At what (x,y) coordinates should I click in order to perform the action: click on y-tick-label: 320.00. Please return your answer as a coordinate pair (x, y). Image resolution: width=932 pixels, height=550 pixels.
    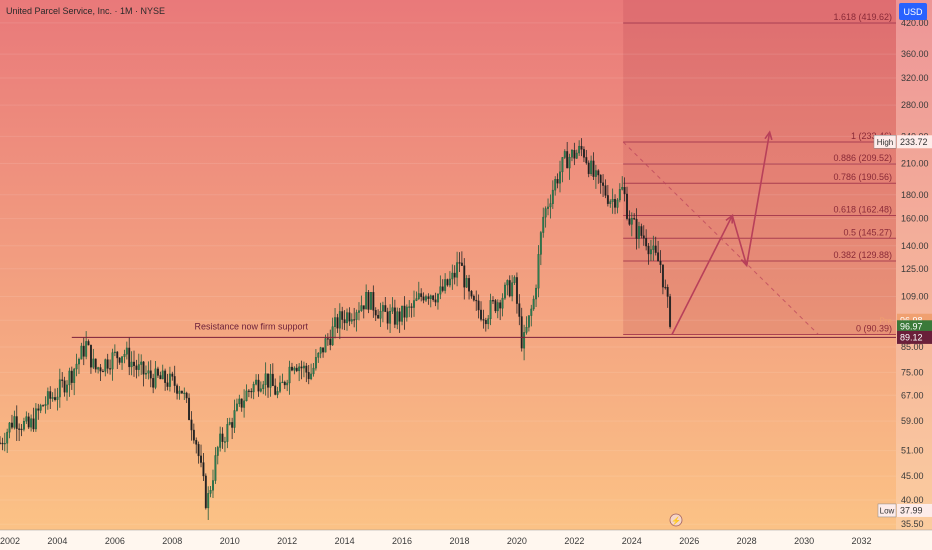
    Looking at the image, I should click on (915, 78).